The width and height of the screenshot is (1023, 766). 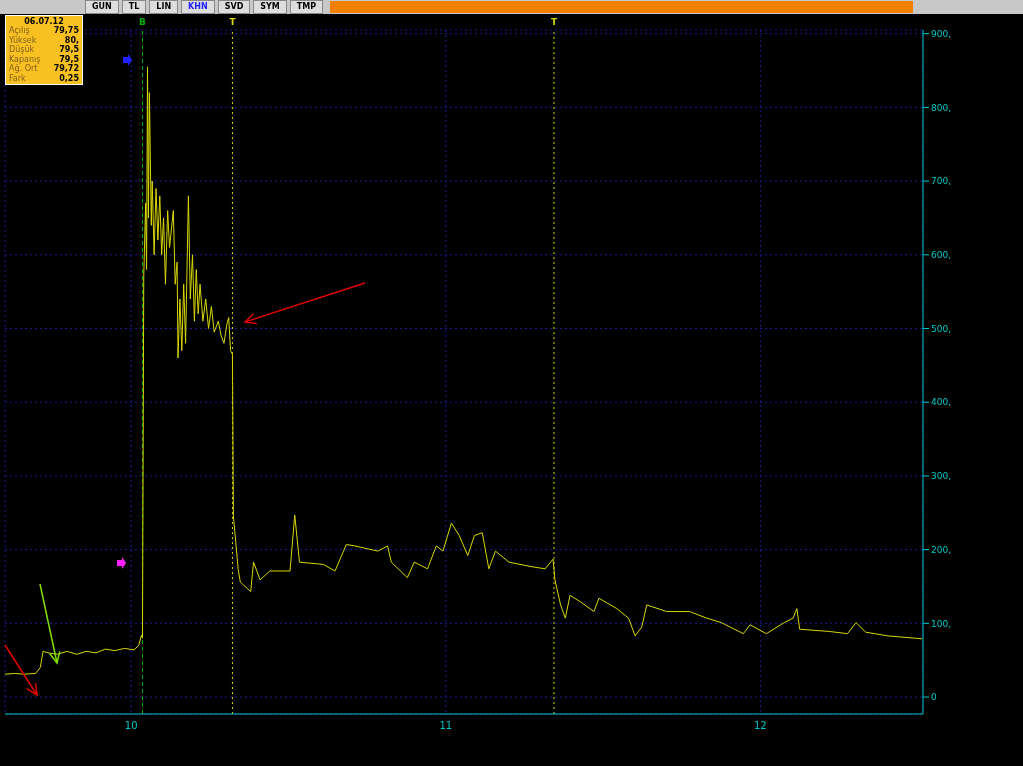 I want to click on text: SYM, so click(x=270, y=7).